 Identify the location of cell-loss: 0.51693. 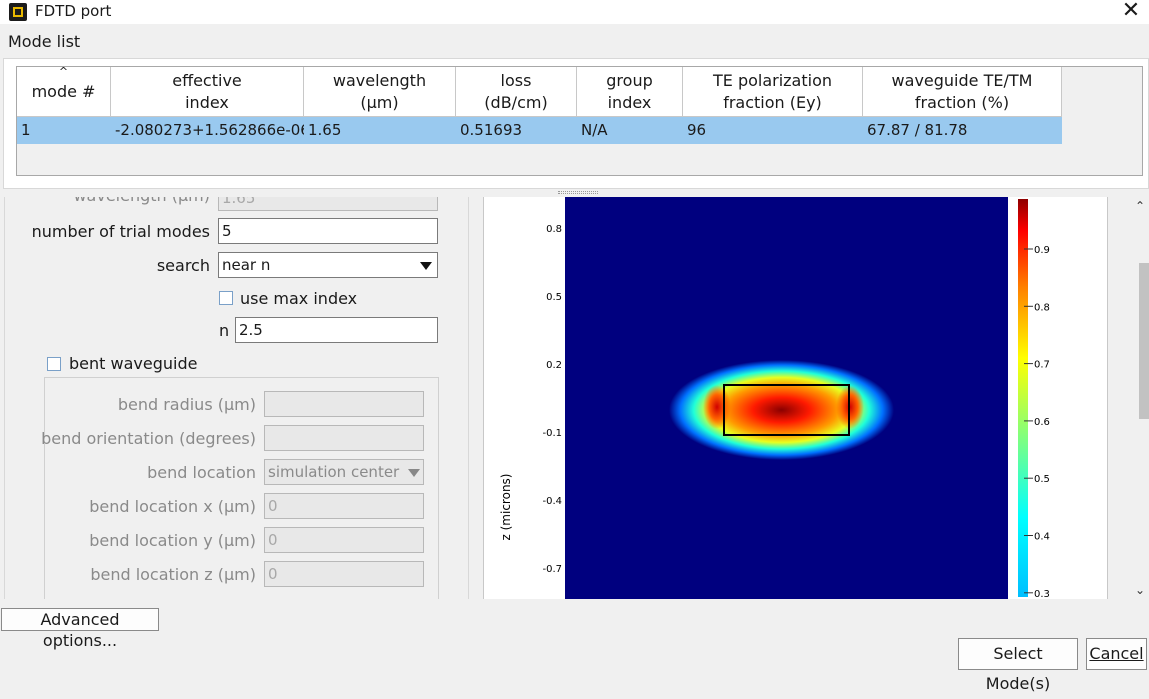
(491, 130).